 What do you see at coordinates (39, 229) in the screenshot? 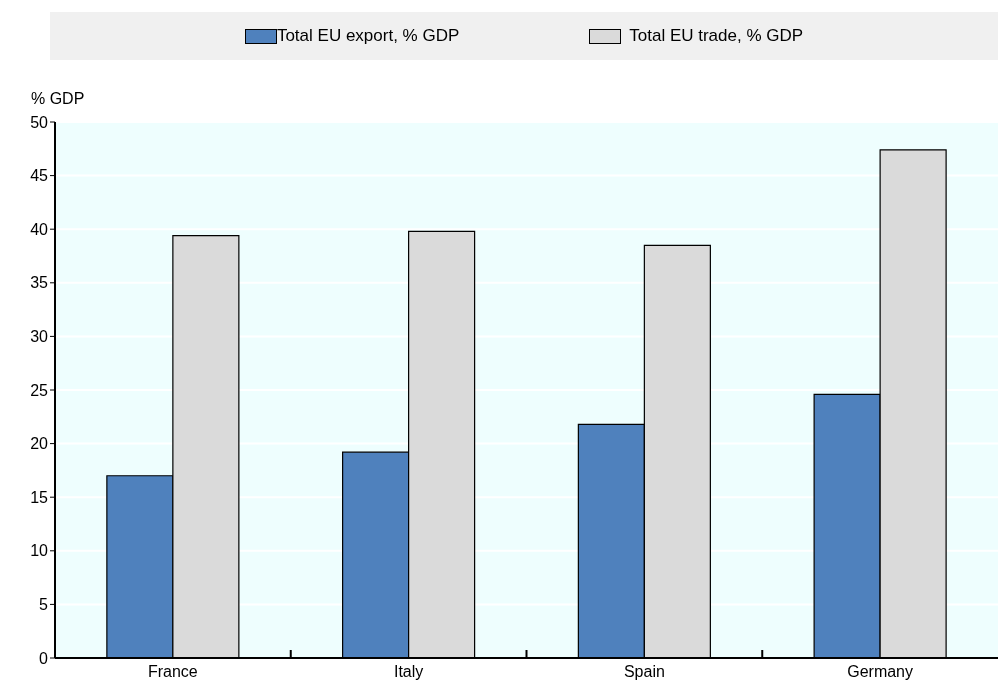
I see `y-tick-label: 40` at bounding box center [39, 229].